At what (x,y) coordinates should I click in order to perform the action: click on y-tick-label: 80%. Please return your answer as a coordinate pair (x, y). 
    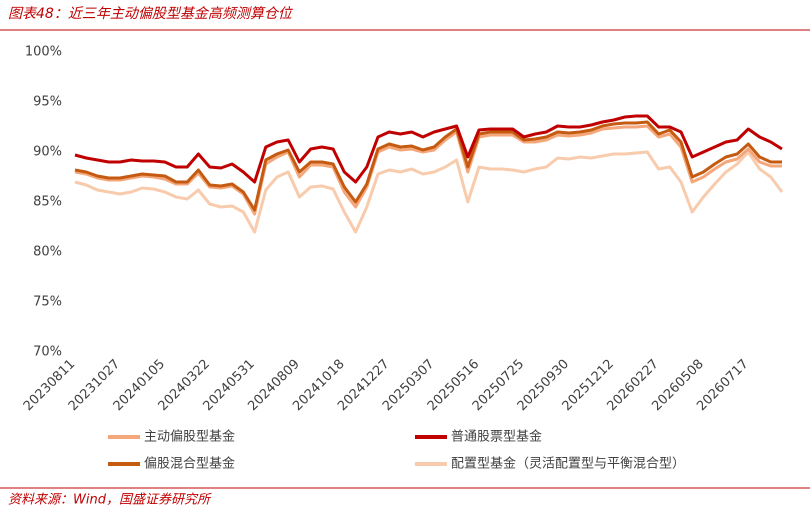
    Looking at the image, I should click on (47, 252).